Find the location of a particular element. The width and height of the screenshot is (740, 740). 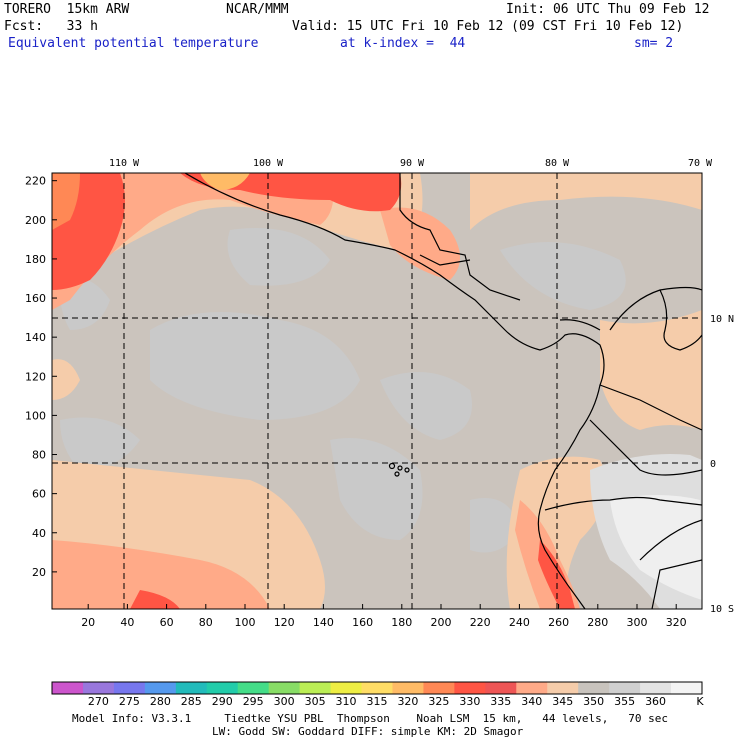

y-tick-label: 100 is located at coordinates (35, 415).